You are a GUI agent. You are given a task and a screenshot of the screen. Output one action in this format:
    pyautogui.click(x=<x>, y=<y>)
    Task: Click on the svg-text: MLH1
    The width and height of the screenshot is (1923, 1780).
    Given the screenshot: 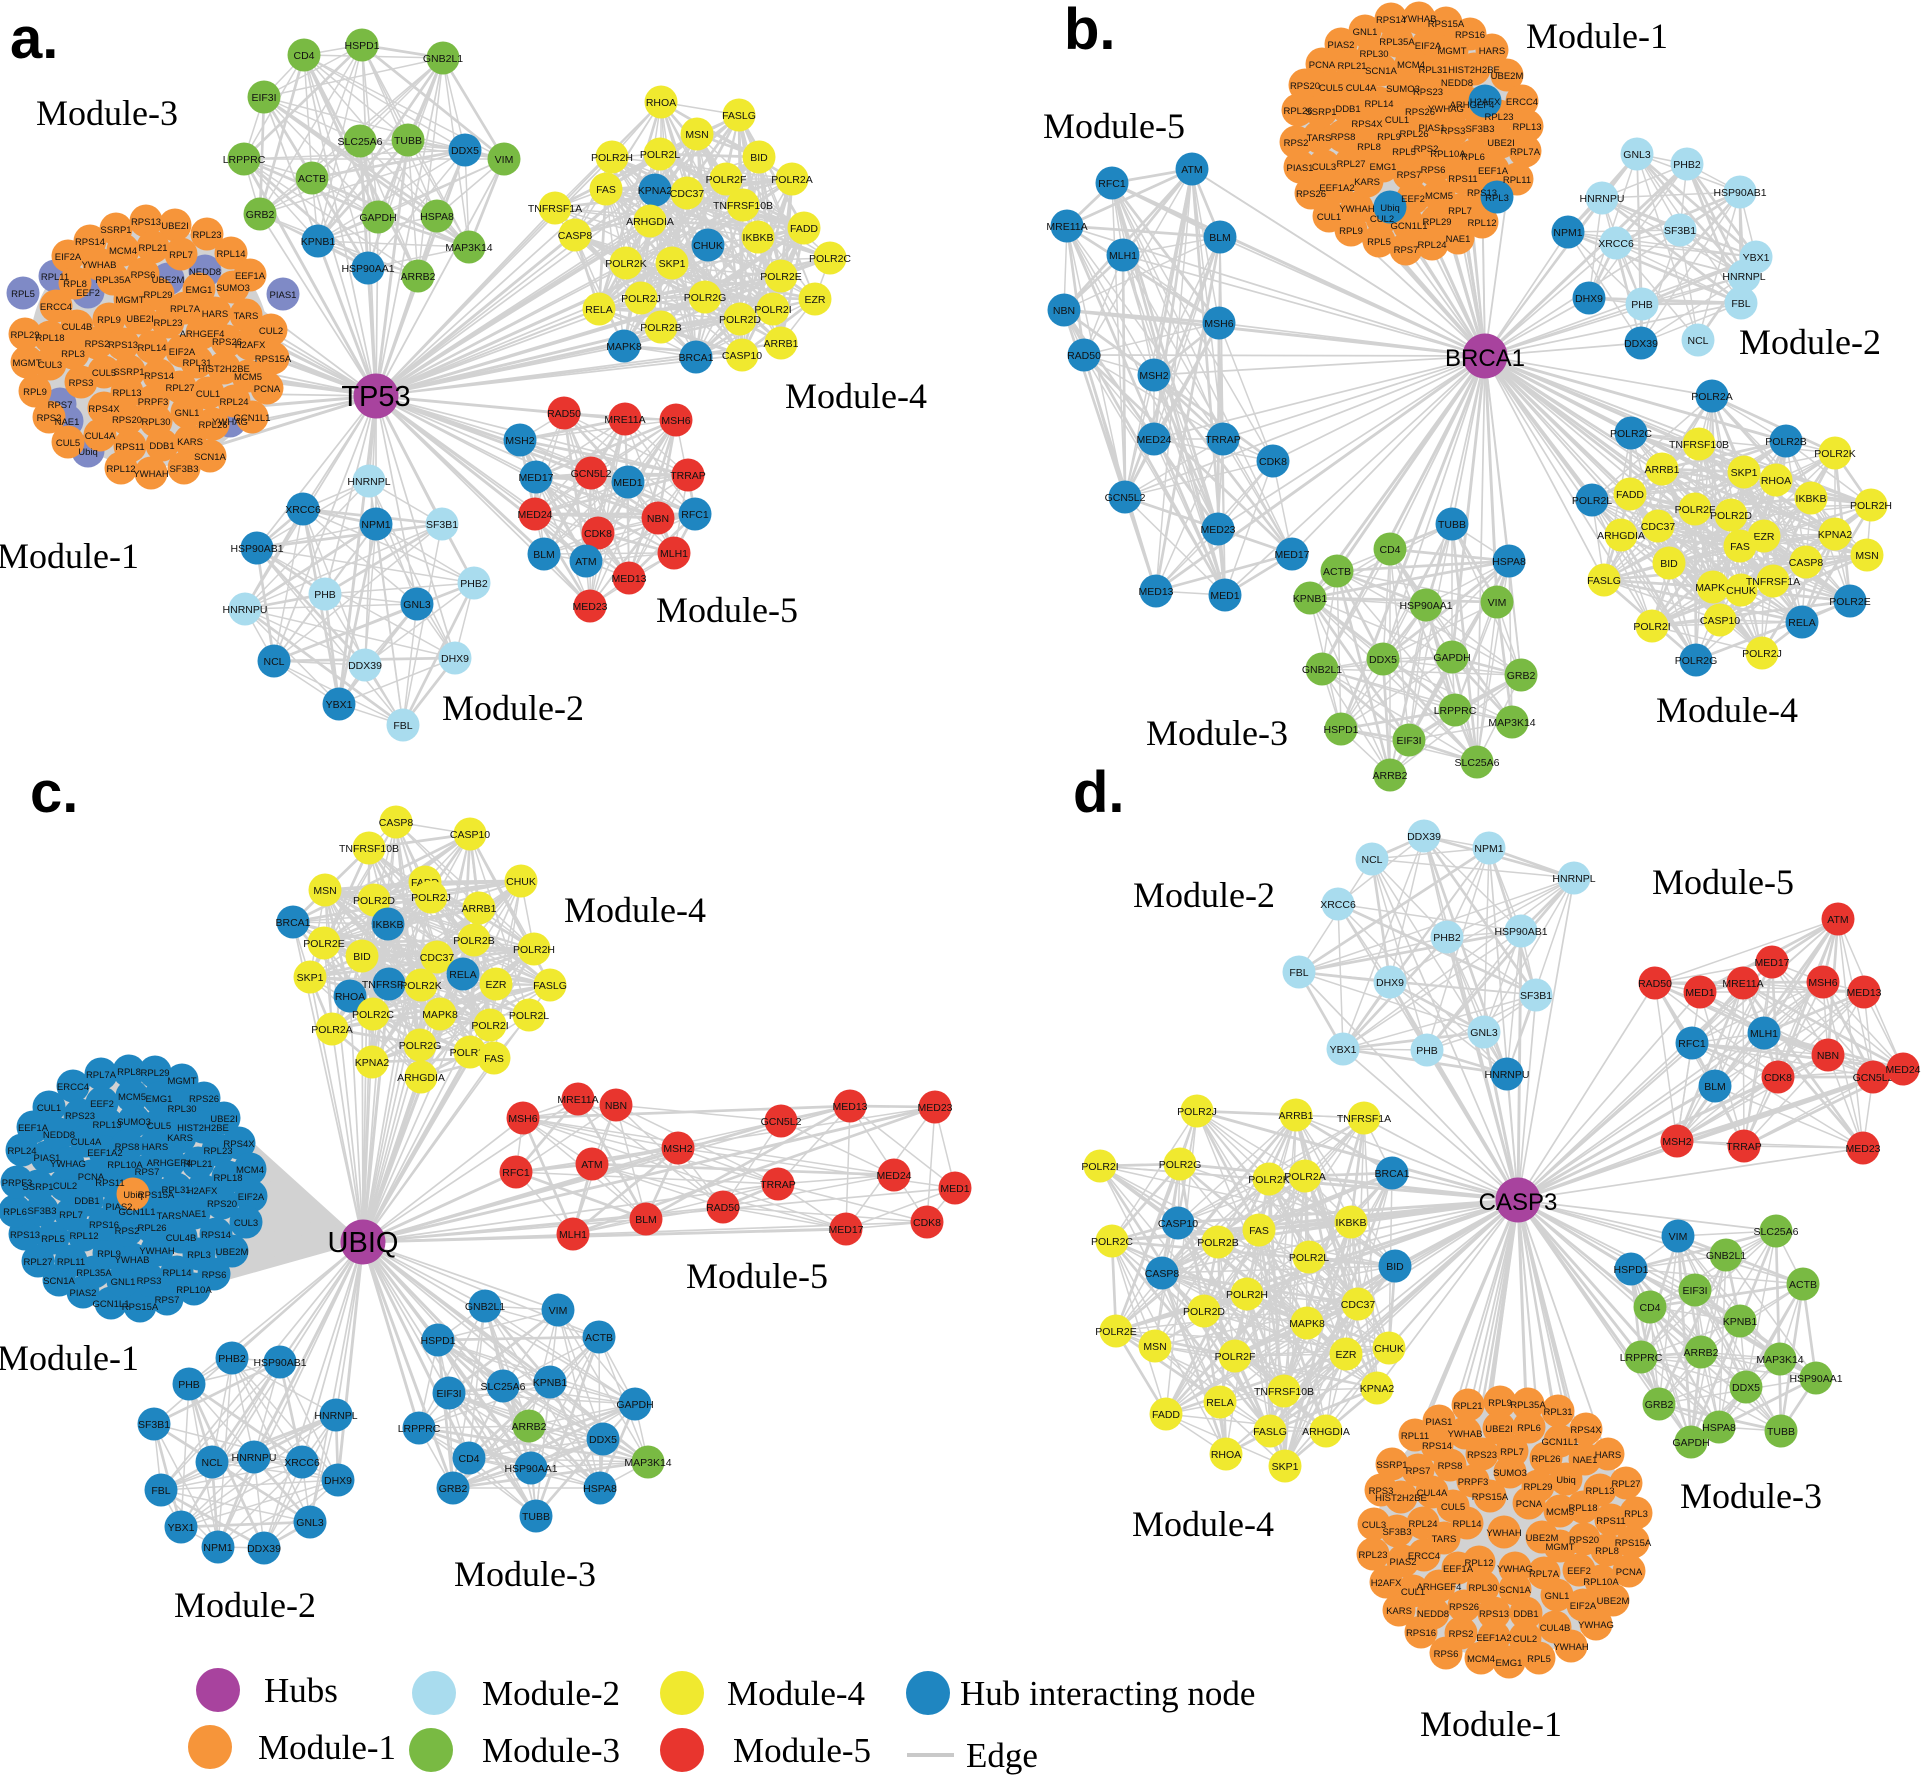 What is the action you would take?
    pyautogui.click(x=1764, y=1034)
    